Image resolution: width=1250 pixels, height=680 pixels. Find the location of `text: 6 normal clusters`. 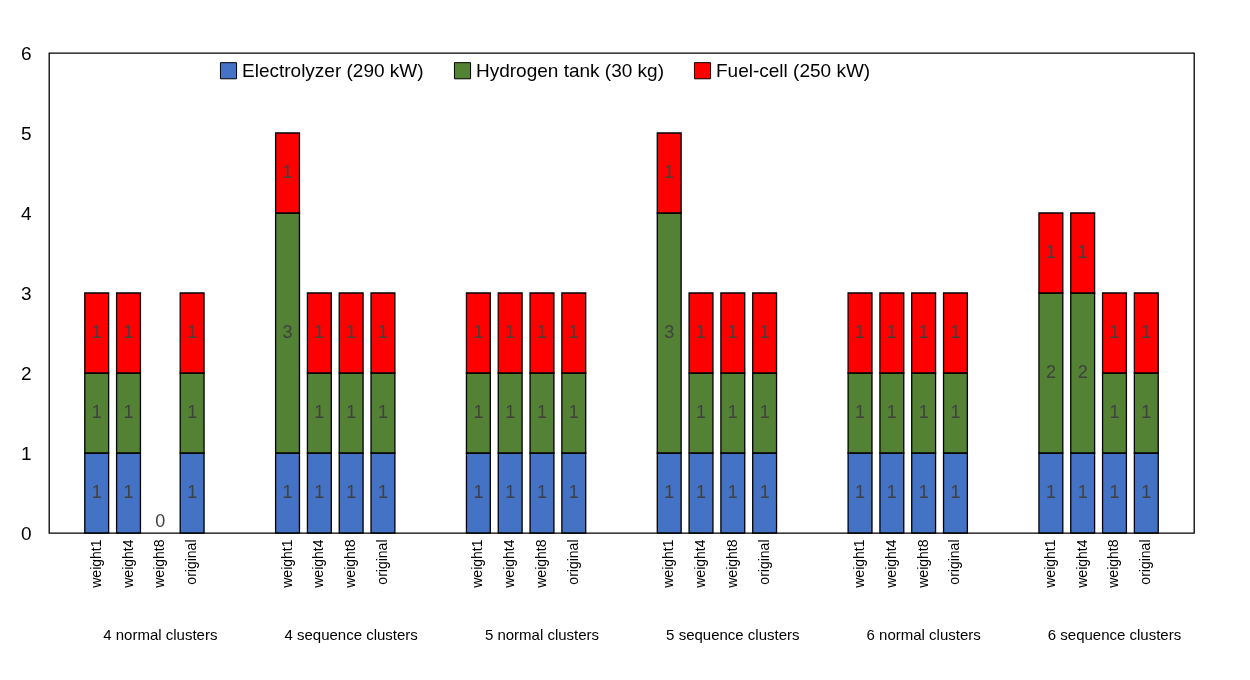

text: 6 normal clusters is located at coordinates (923, 634).